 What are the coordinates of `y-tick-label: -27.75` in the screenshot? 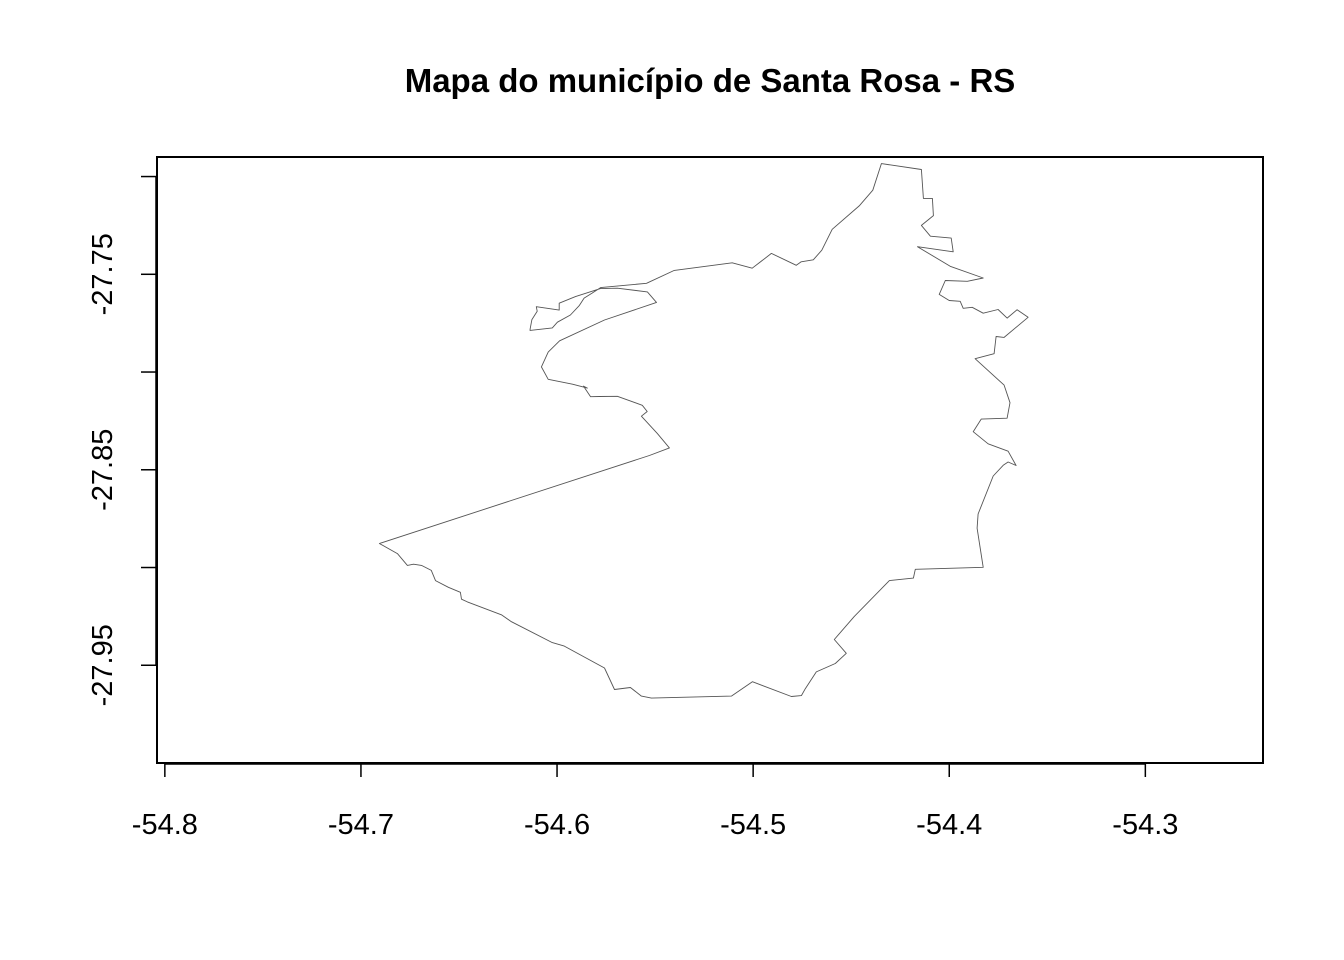 It's located at (103, 274).